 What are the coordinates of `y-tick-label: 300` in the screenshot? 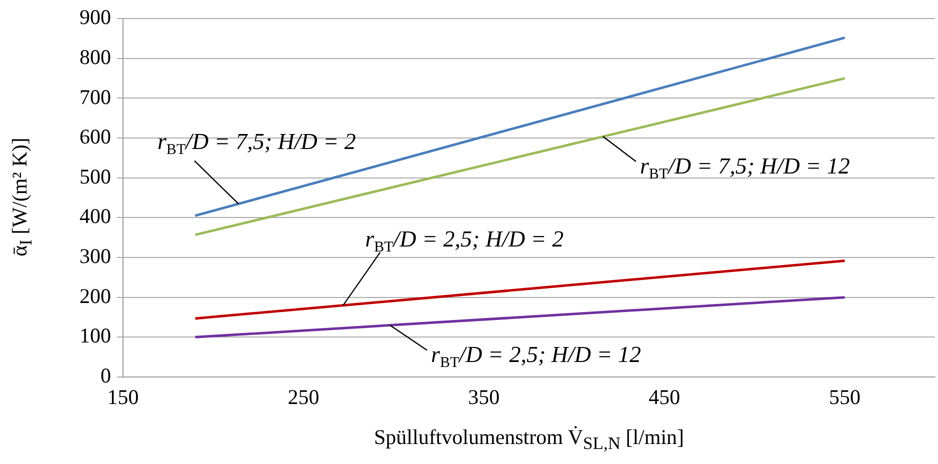 It's located at (95, 256).